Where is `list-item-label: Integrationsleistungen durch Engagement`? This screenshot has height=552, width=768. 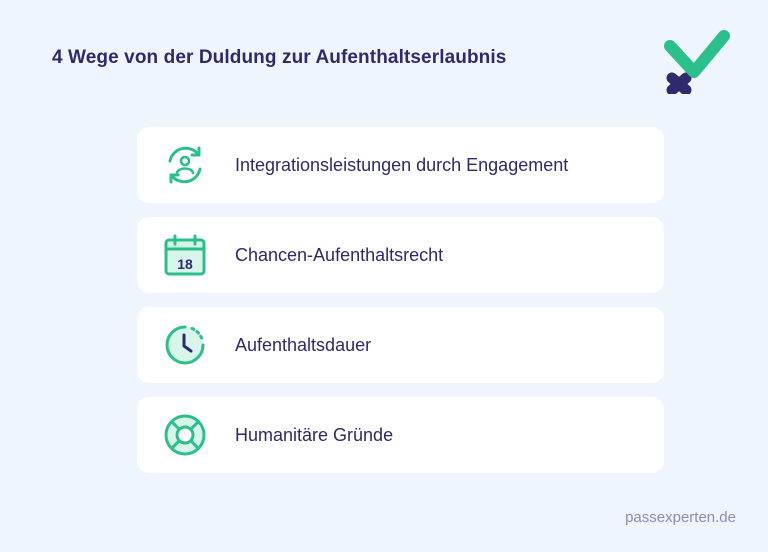 list-item-label: Integrationsleistungen durch Engagement is located at coordinates (402, 164).